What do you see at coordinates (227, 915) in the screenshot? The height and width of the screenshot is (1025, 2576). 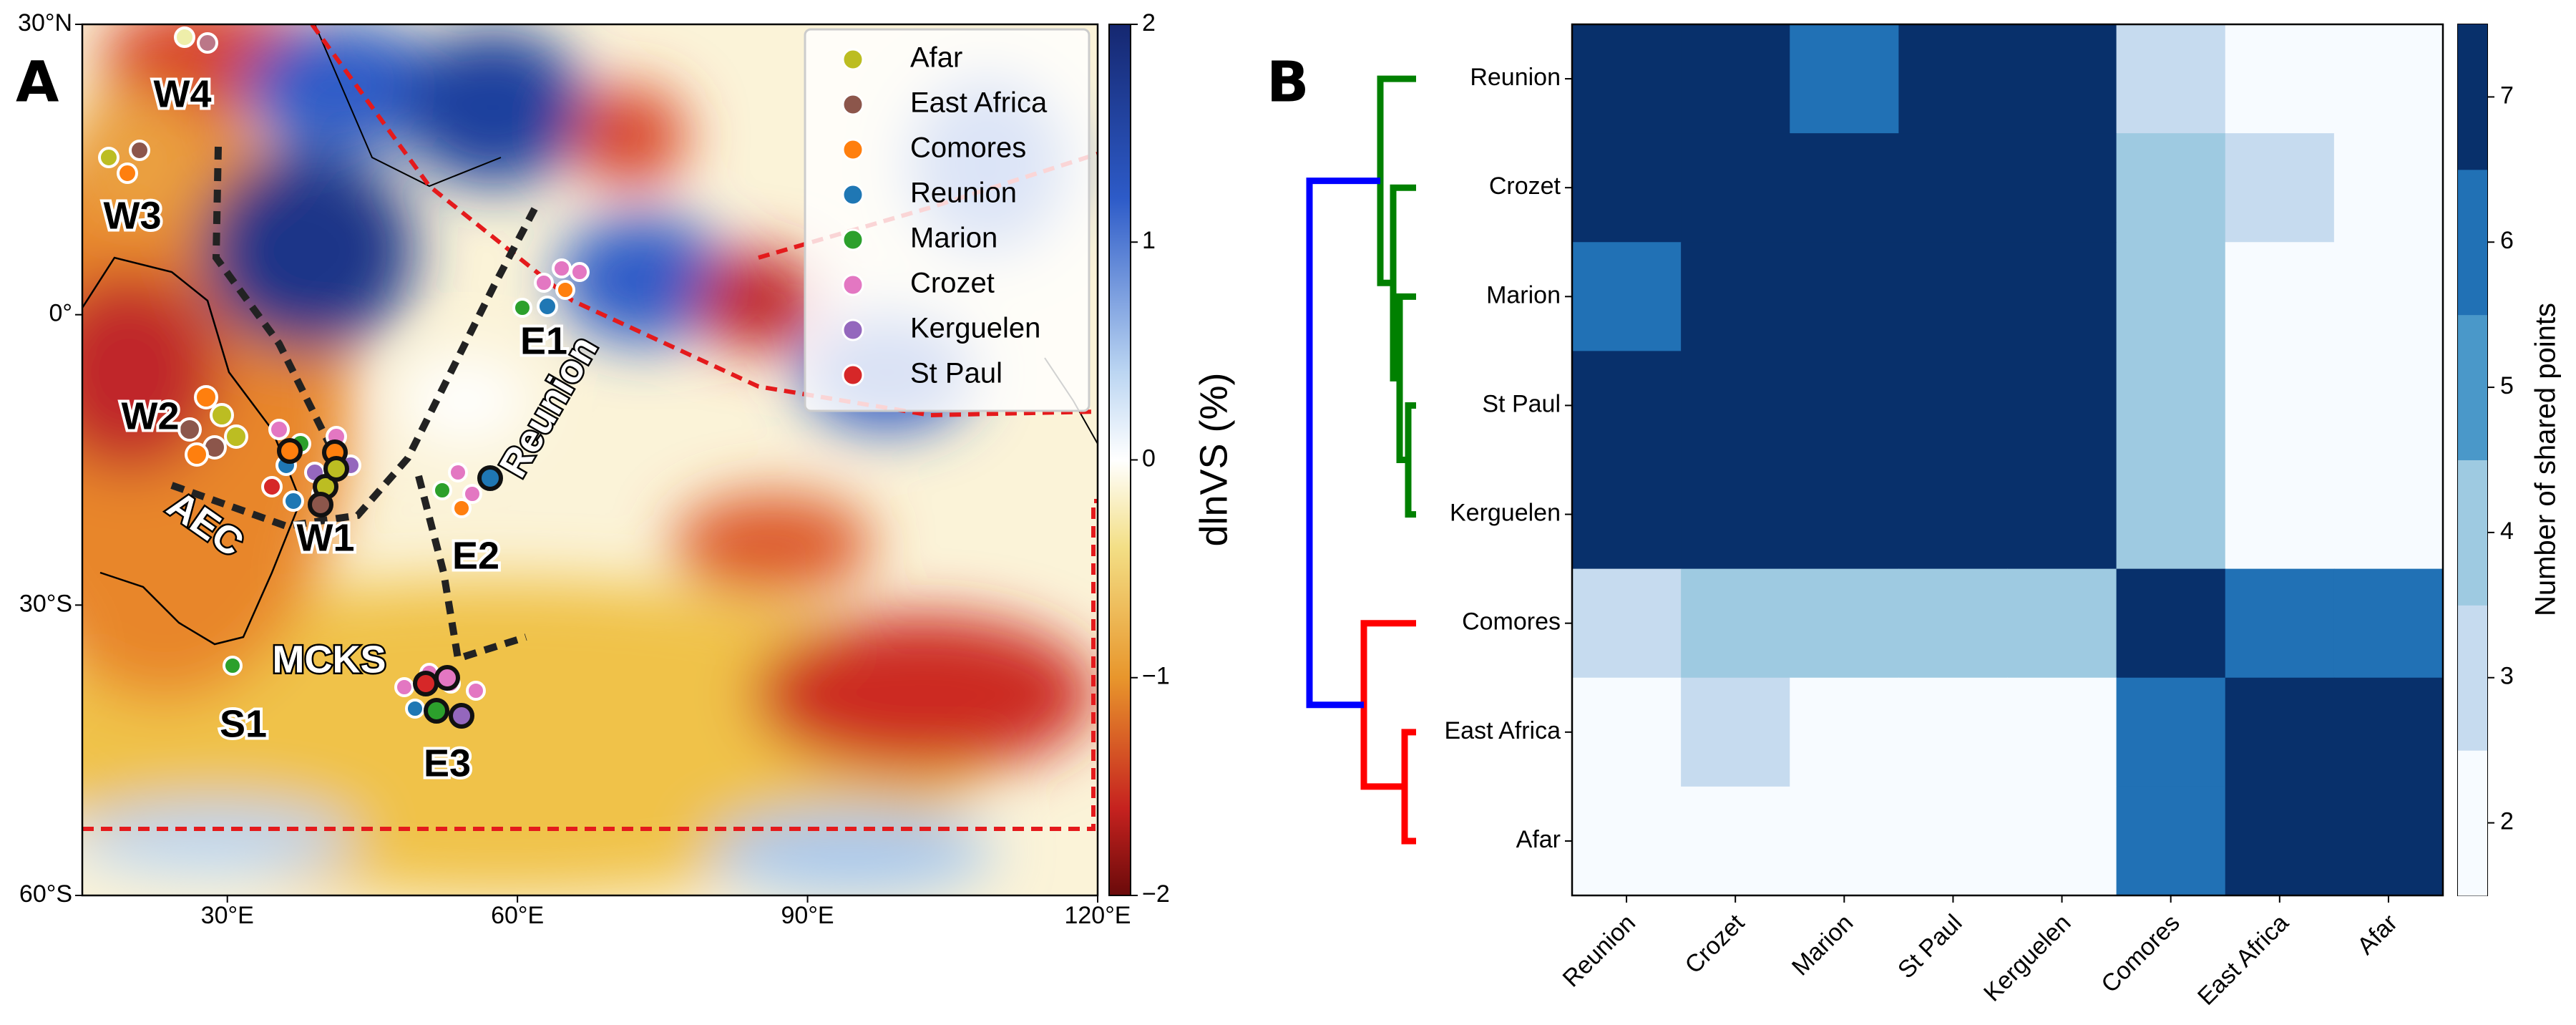 I see `x-tick-label: 30°E` at bounding box center [227, 915].